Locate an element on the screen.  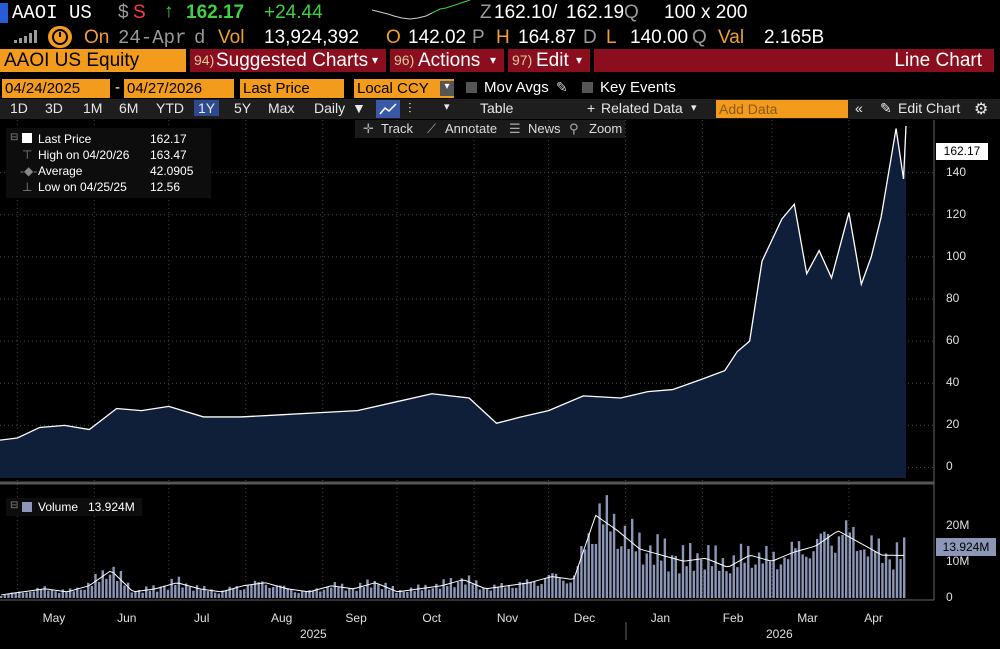
annotate-button: Annotate is located at coordinates (471, 128).